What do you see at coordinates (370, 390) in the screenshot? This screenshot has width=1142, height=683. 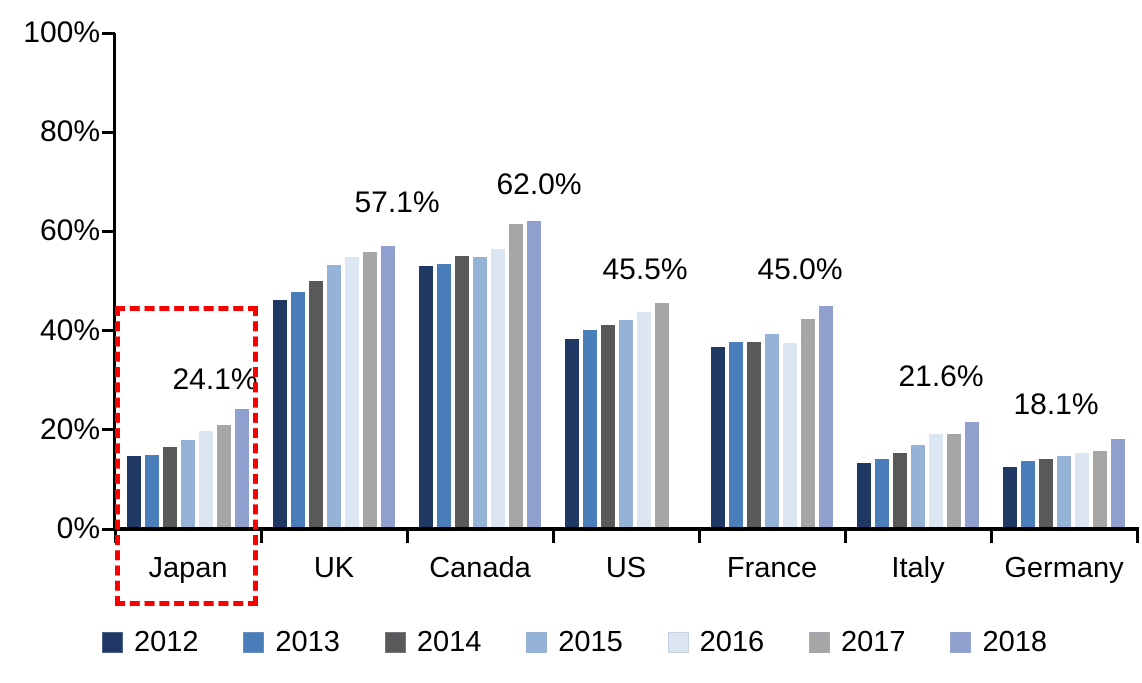 I see `bar-uk-2017` at bounding box center [370, 390].